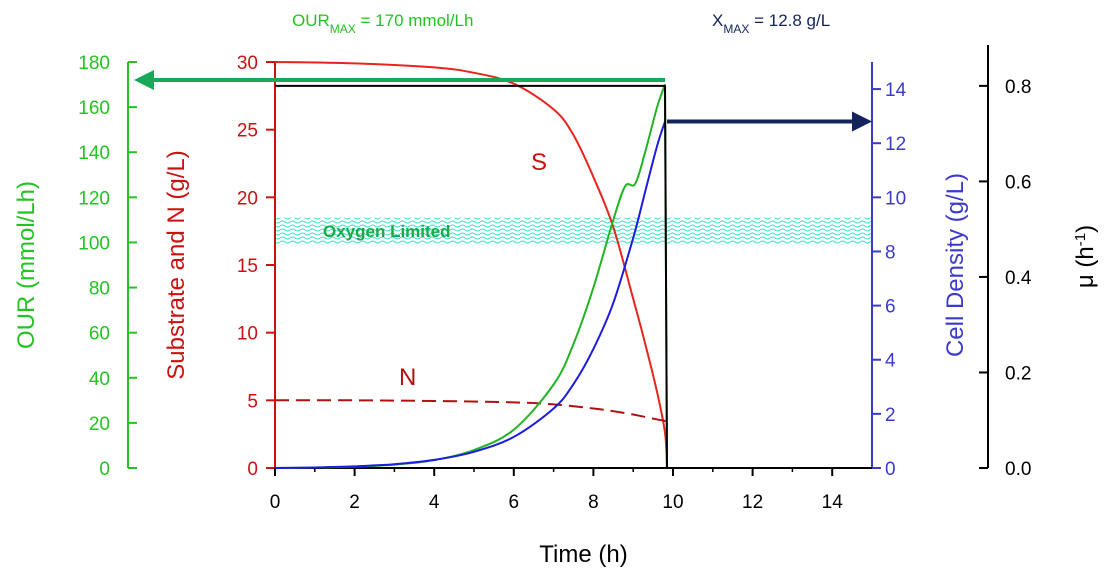 Image resolution: width=1106 pixels, height=577 pixels. I want to click on our-max-base: OUR, so click(311, 20).